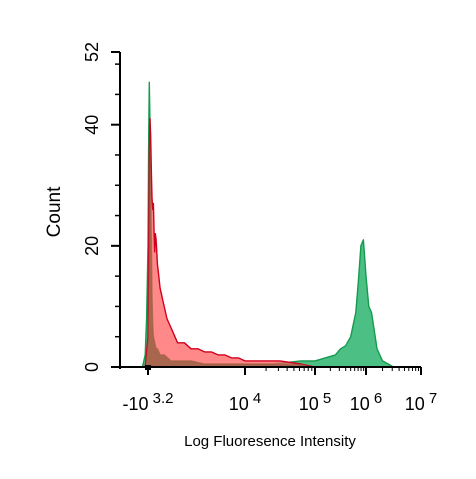 This screenshot has height=479, width=476. I want to click on y-tick-label: 40, so click(92, 125).